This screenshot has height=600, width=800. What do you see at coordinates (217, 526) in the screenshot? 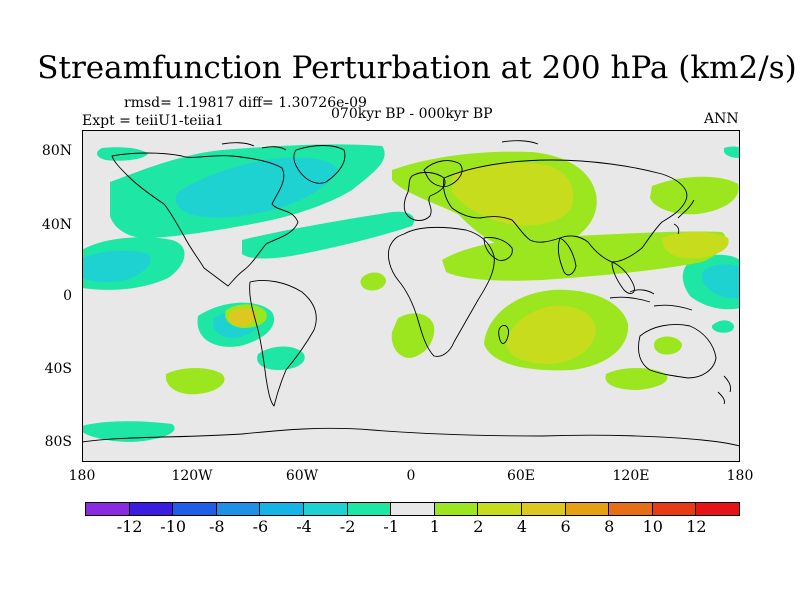
I see `colorbar-label: -8` at bounding box center [217, 526].